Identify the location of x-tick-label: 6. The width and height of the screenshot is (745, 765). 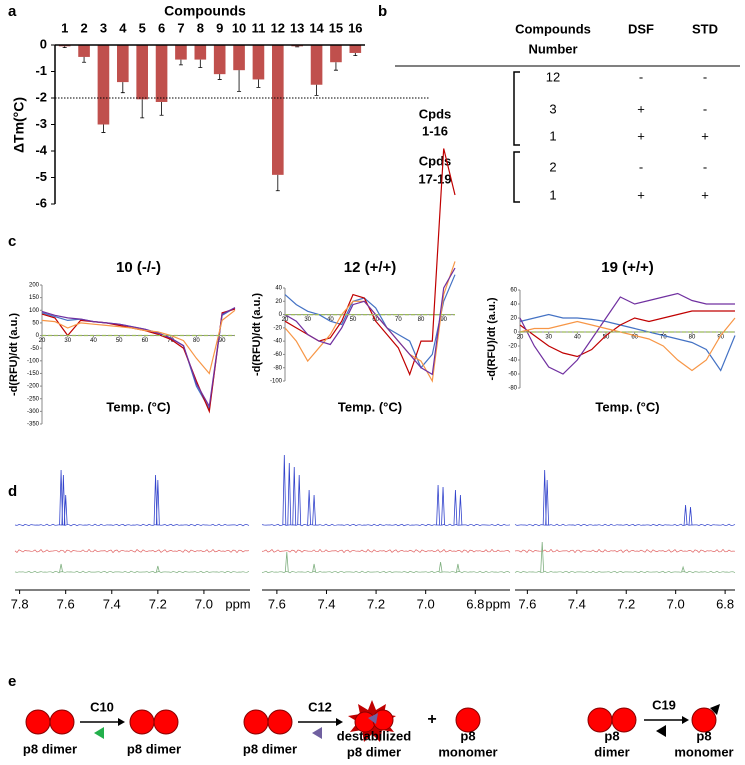
(161, 27).